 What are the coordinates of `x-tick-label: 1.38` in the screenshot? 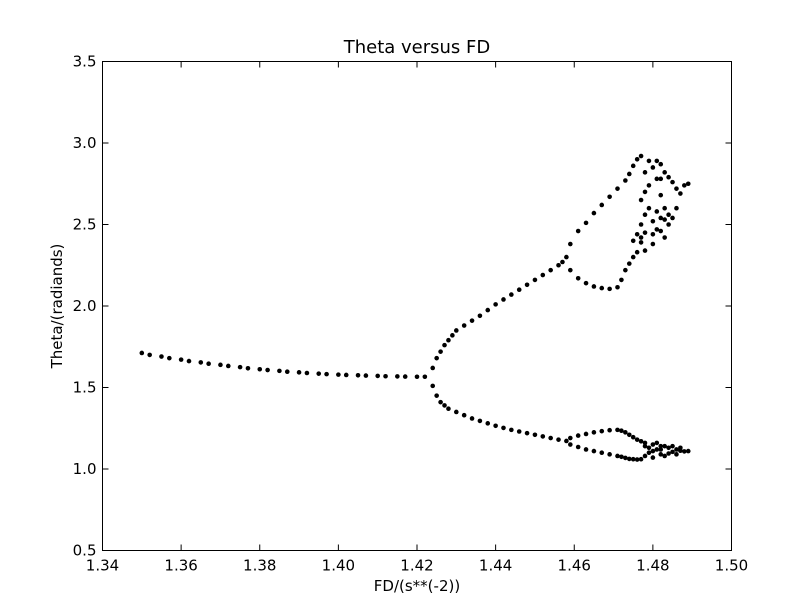 It's located at (259, 566).